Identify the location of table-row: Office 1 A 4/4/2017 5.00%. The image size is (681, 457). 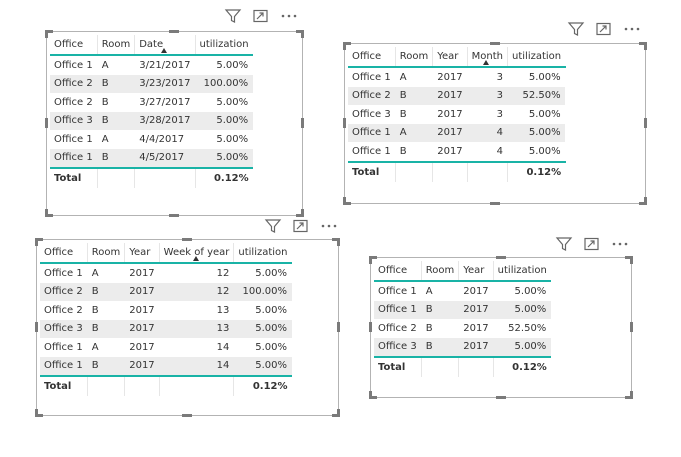
(151, 139).